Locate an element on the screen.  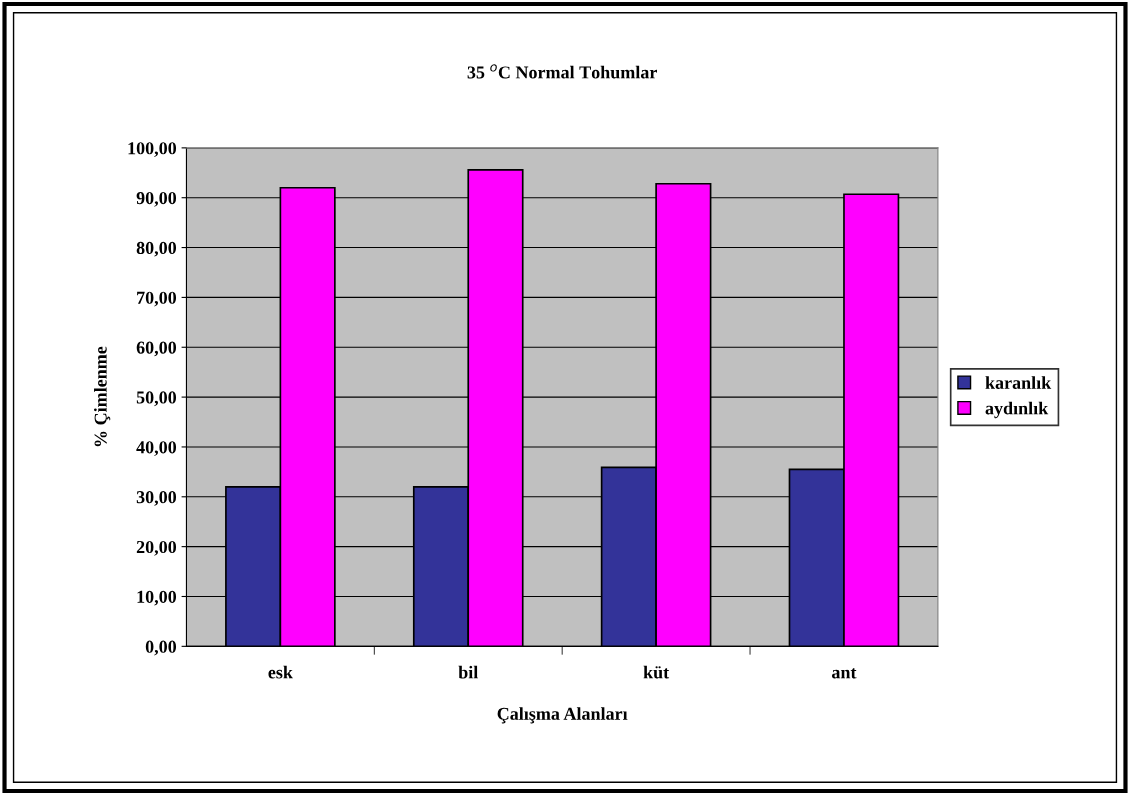
chart-title: 35 $^{o}$C Normal Tohumlar is located at coordinates (562, 71).